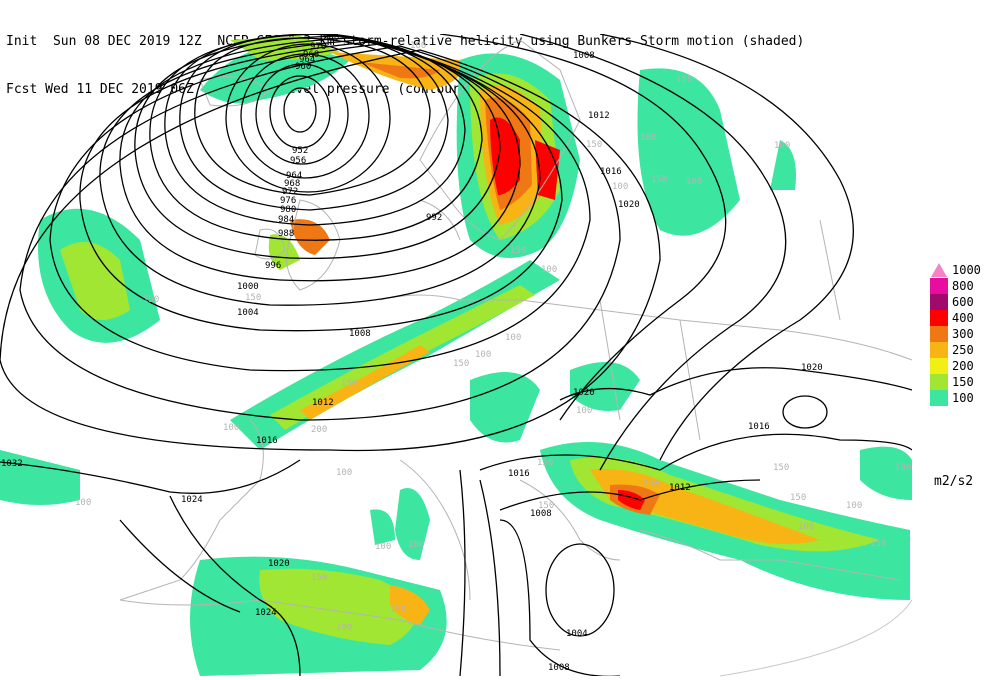 The image size is (1000, 680). I want to click on legend-label: 800, so click(963, 286).